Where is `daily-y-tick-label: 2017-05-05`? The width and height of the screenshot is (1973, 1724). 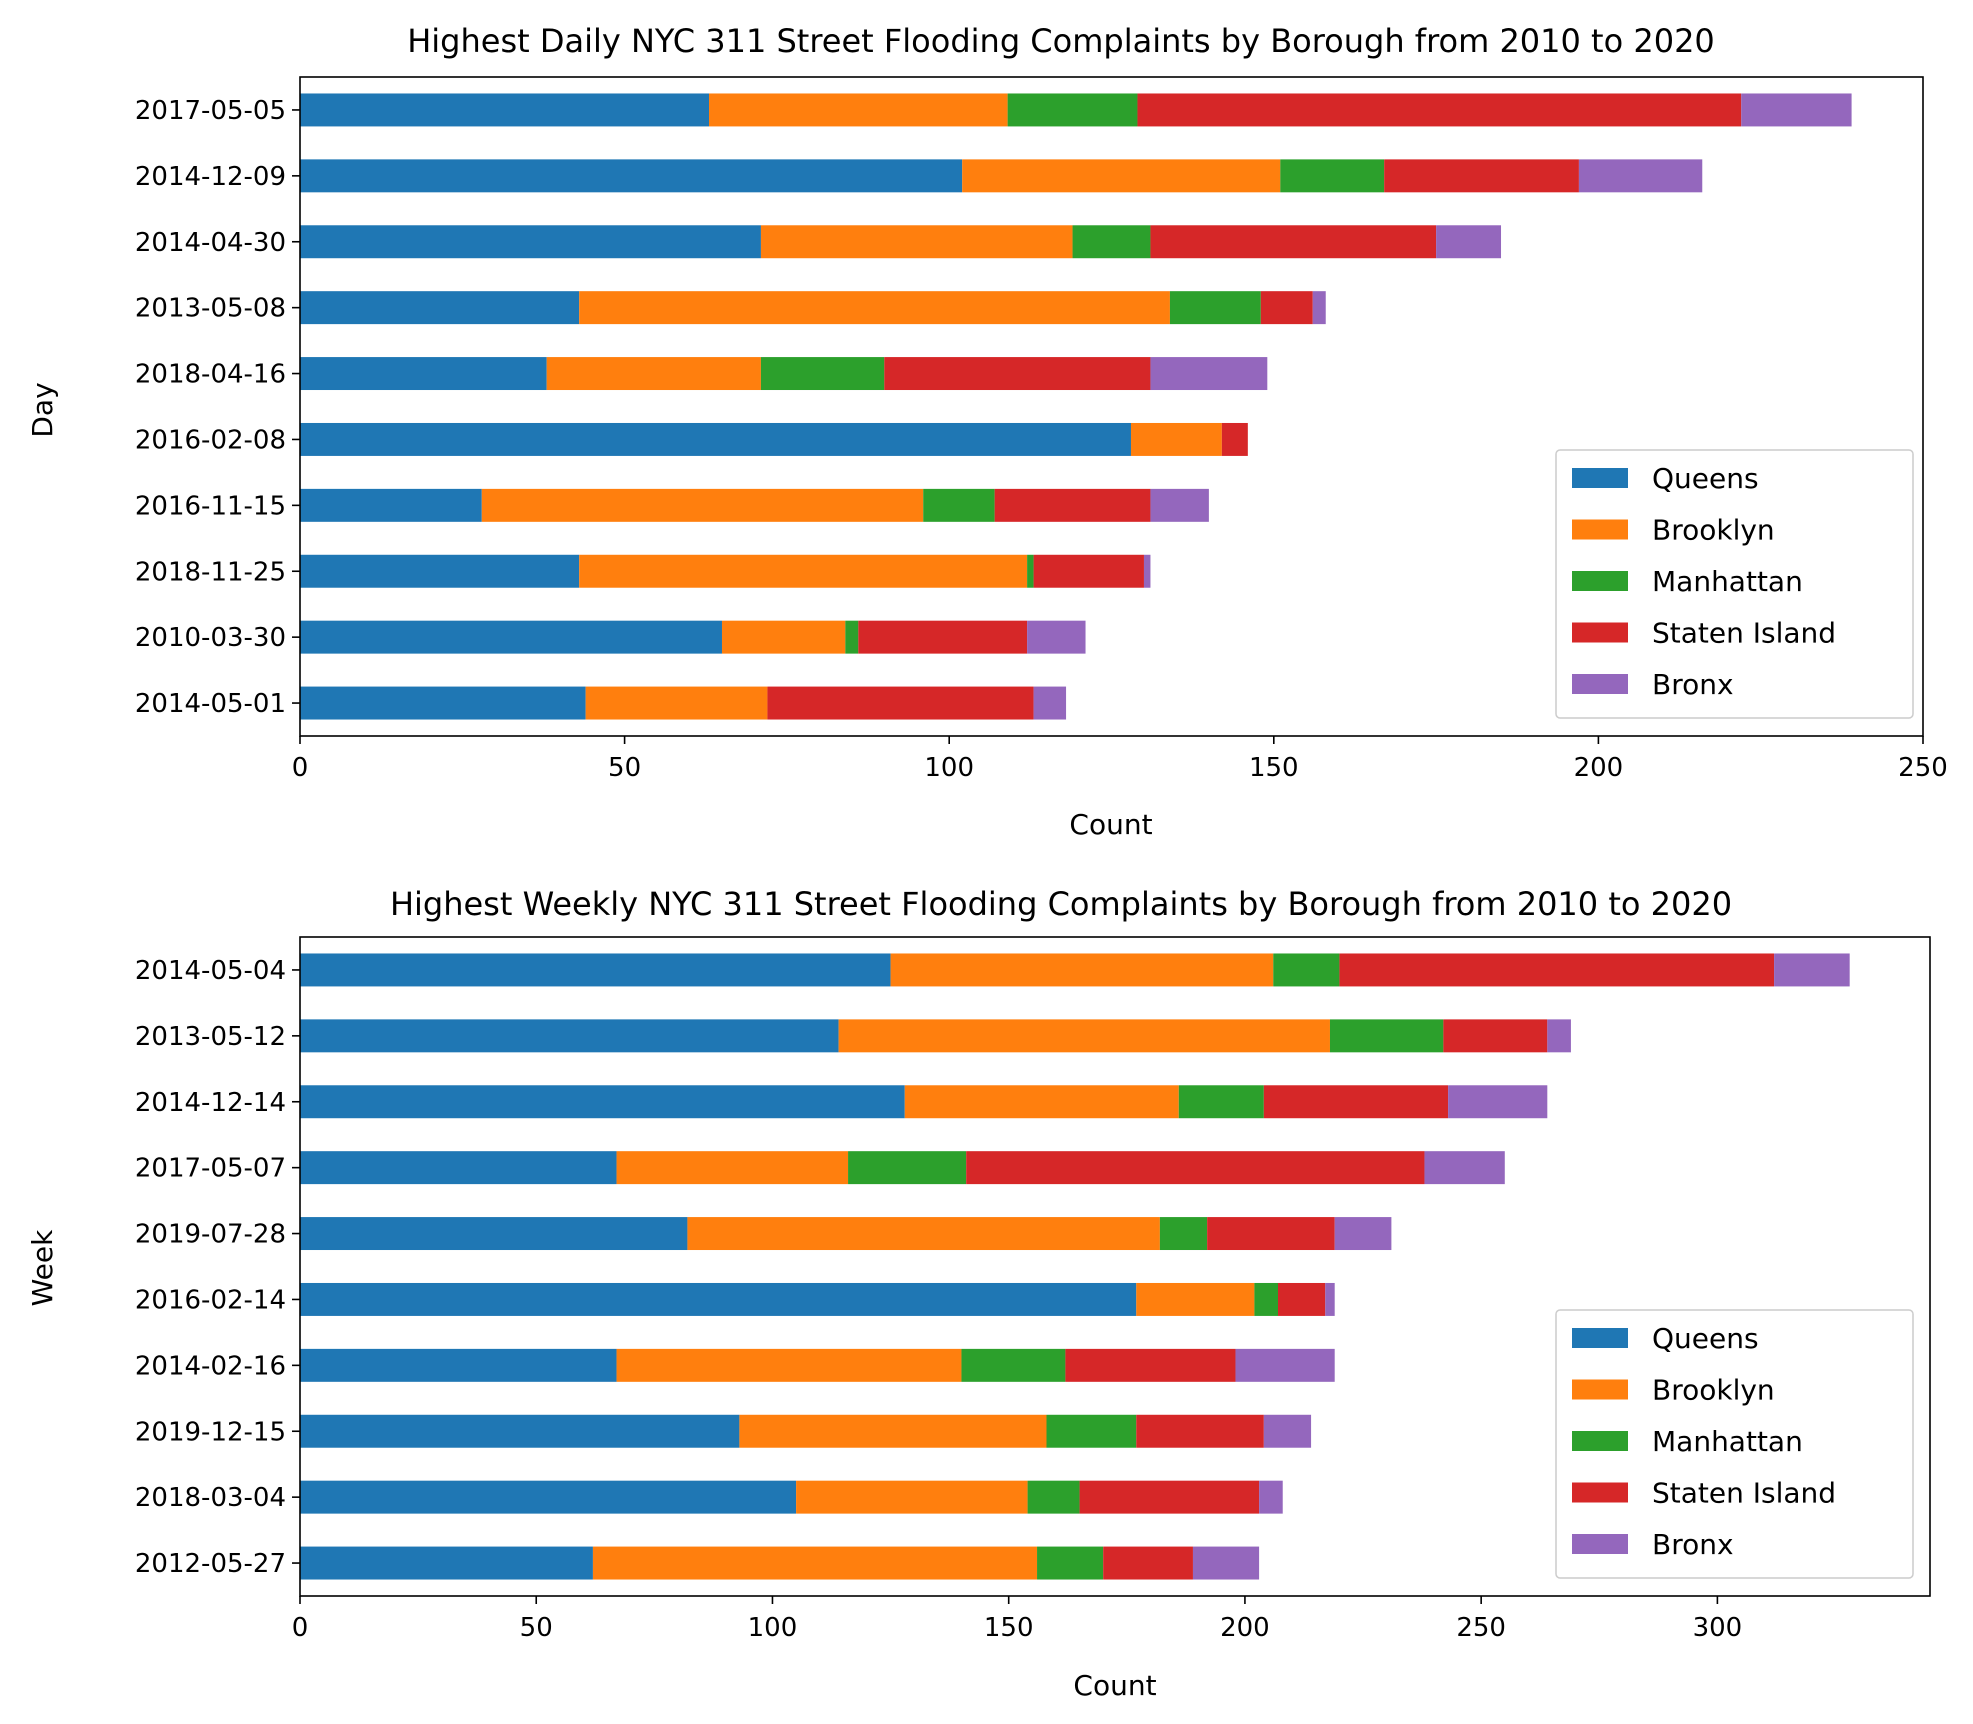 daily-y-tick-label: 2017-05-05 is located at coordinates (210, 111).